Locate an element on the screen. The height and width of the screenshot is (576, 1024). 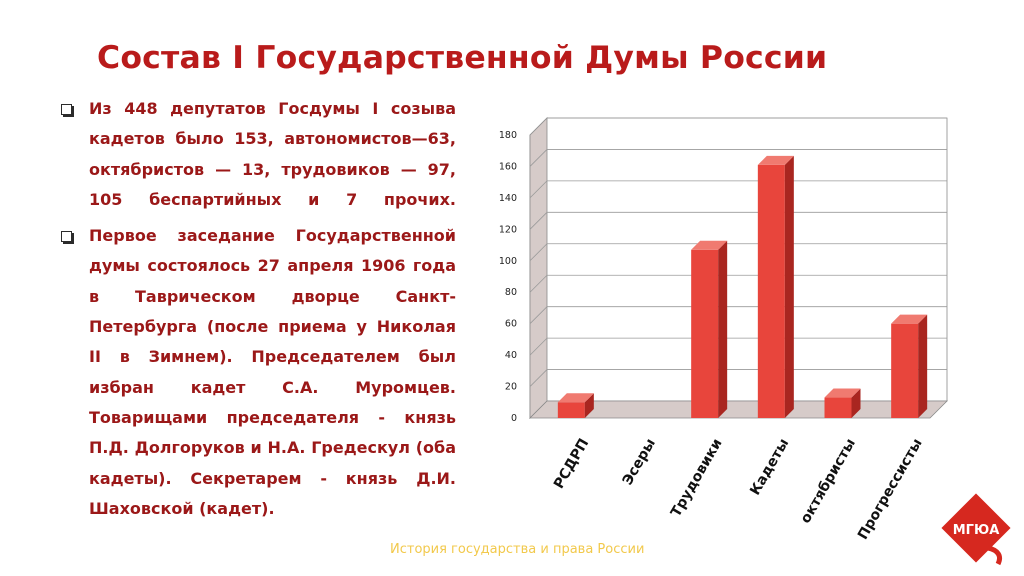
logo-diamond is located at coordinates (976, 528).